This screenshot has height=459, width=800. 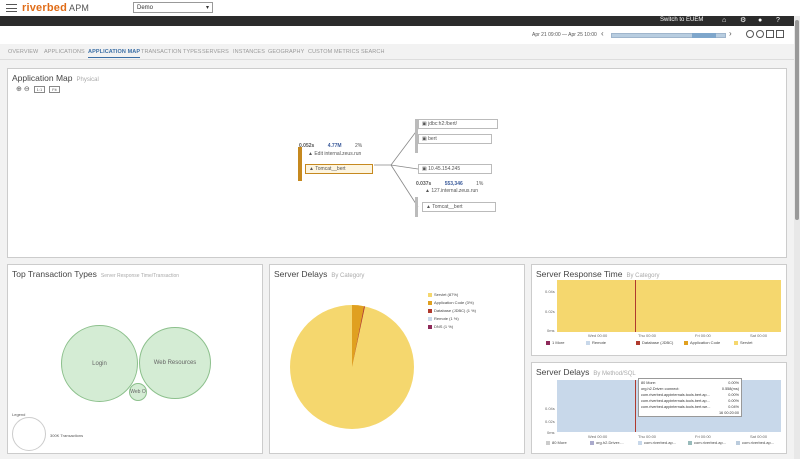 I want to click on layout-icon, so click(x=770, y=34).